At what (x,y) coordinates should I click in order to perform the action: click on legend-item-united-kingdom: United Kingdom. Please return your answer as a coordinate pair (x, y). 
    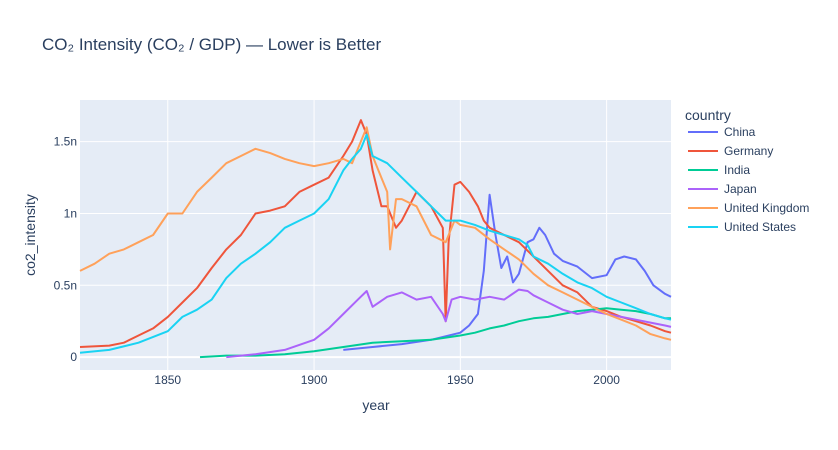
    Looking at the image, I should click on (748, 208).